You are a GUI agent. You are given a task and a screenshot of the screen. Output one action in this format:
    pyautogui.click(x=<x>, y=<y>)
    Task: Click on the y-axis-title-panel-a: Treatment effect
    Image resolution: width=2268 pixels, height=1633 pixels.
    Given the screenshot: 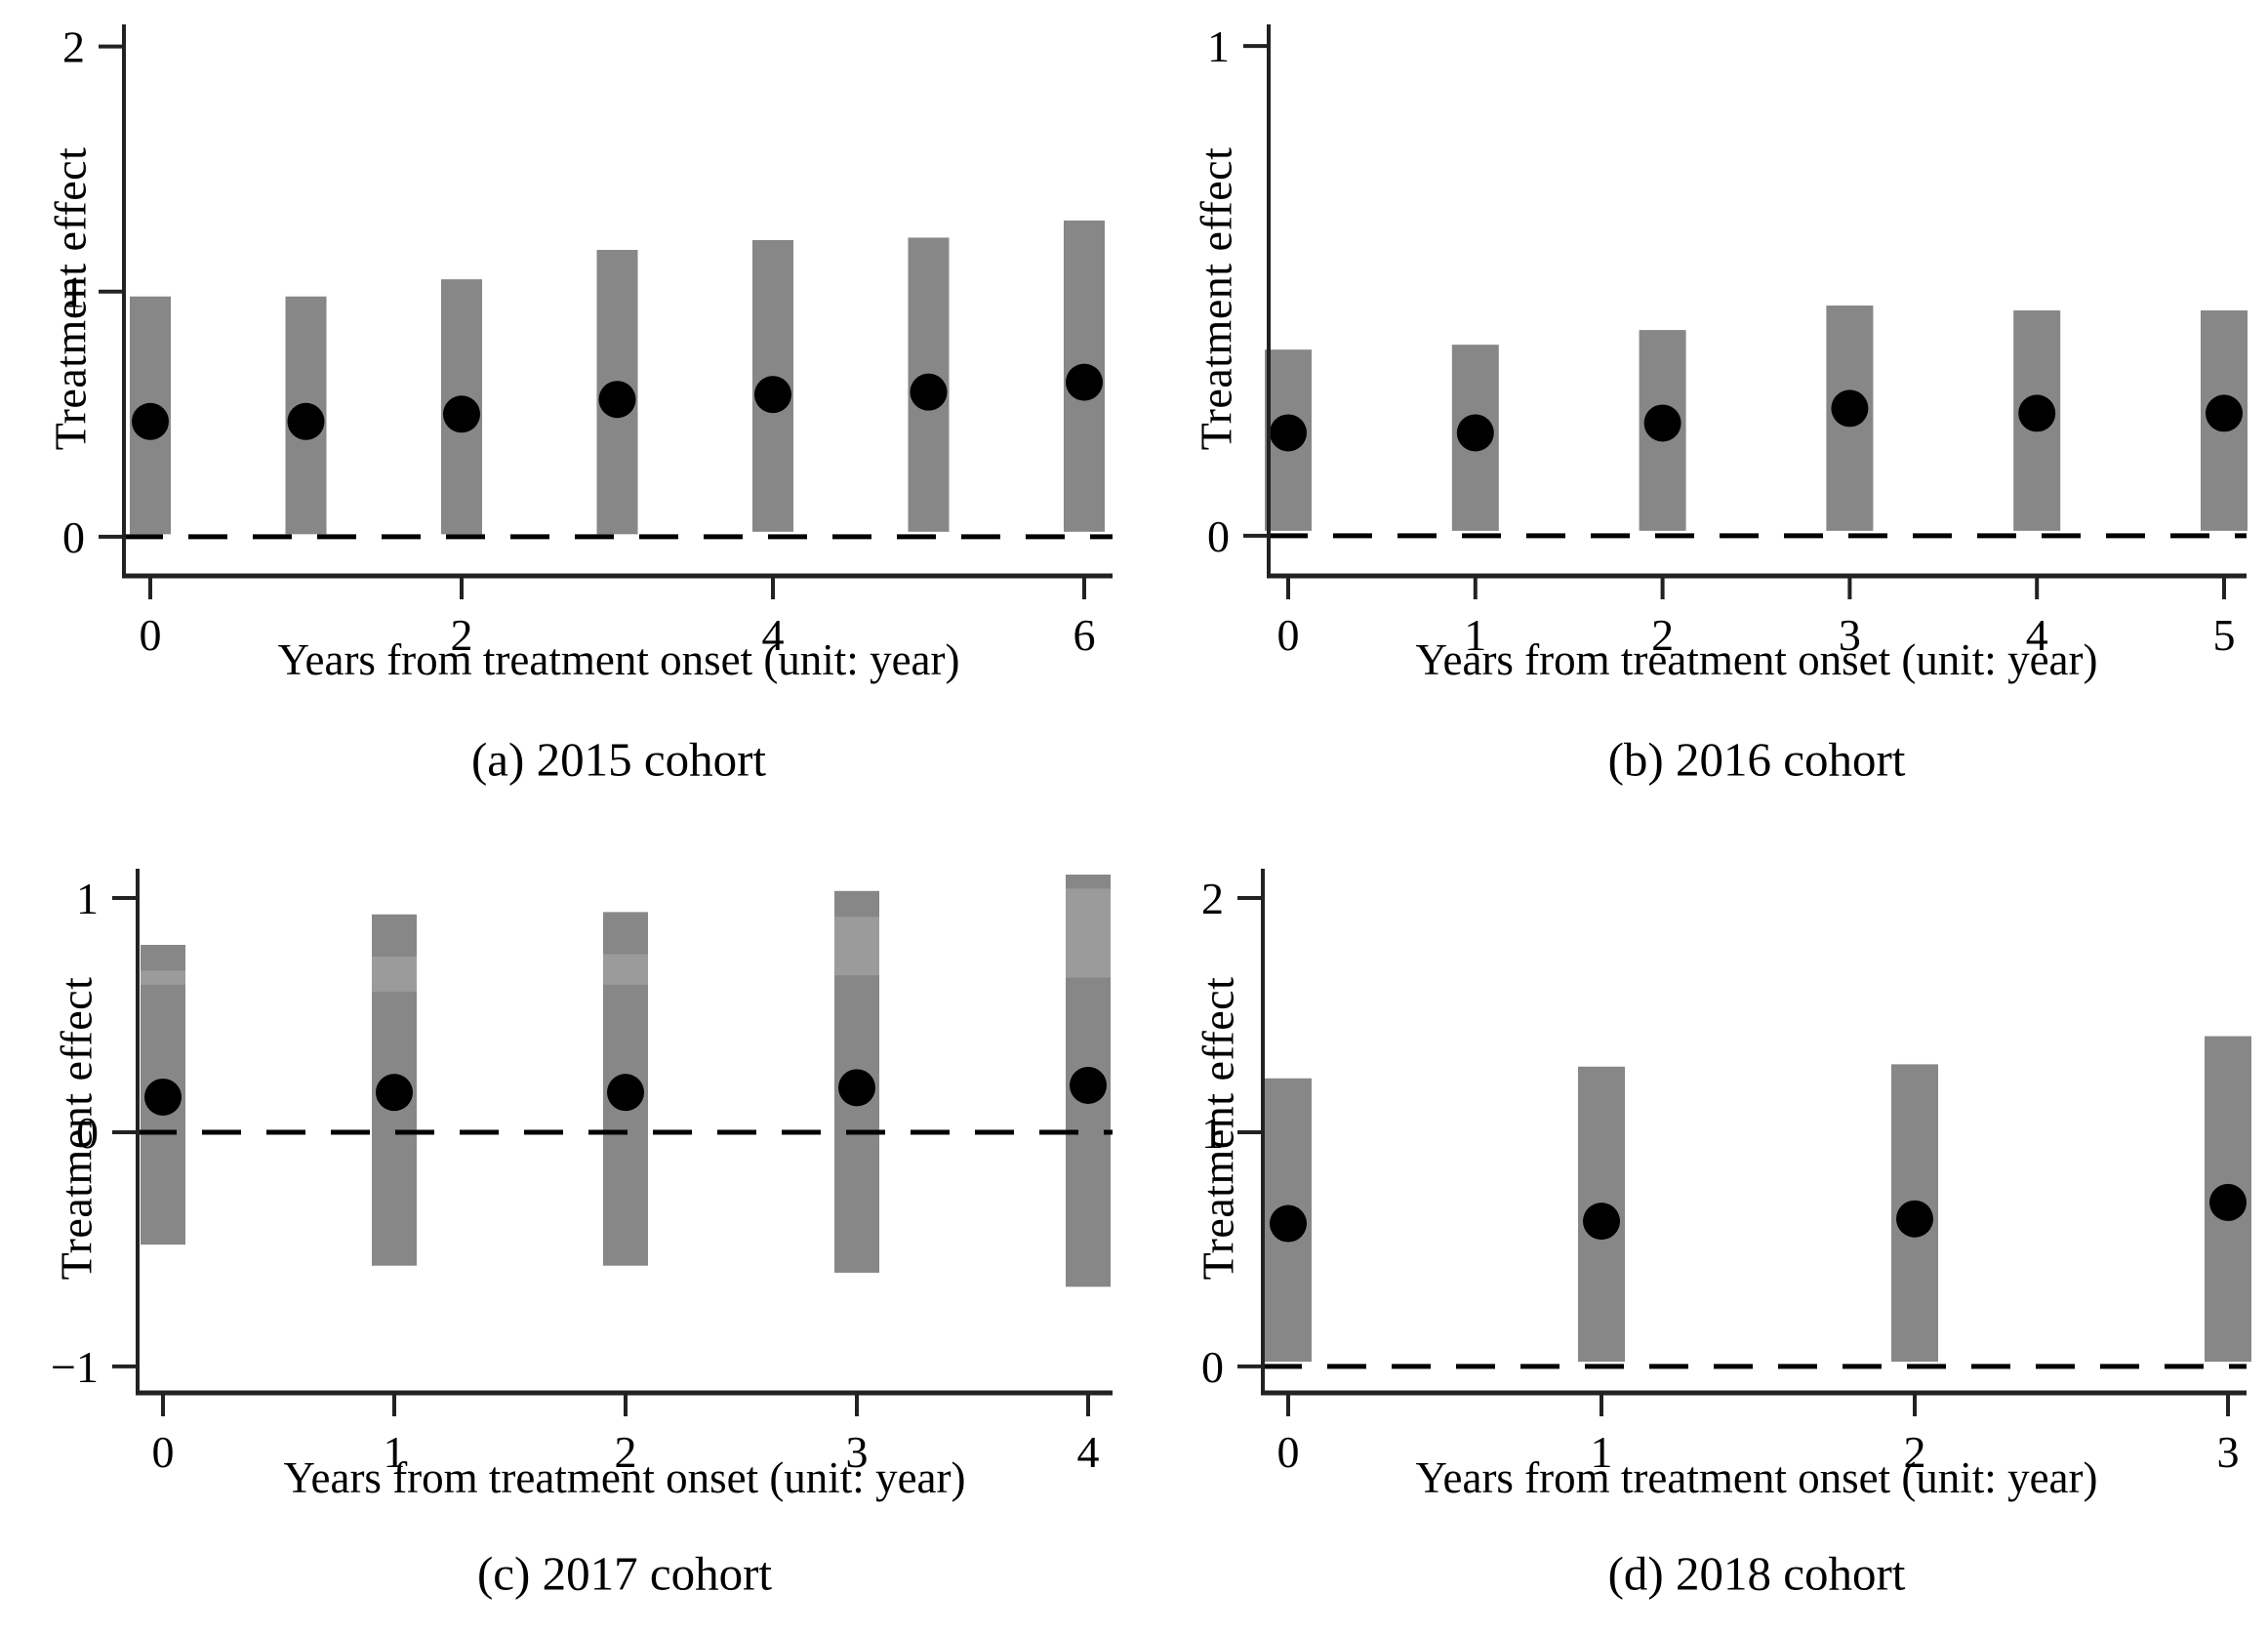 What is the action you would take?
    pyautogui.click(x=71, y=298)
    